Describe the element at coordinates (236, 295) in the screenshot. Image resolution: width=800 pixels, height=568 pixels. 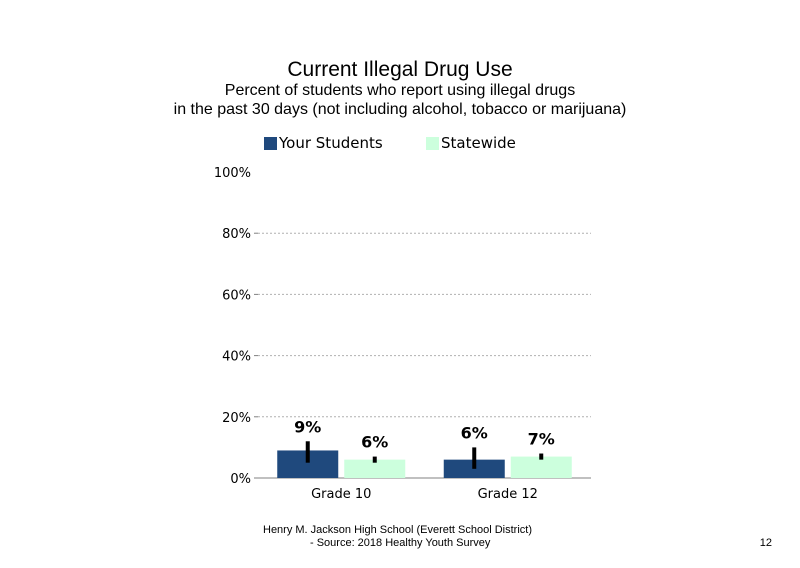
I see `y-tick-label: 60%` at that location.